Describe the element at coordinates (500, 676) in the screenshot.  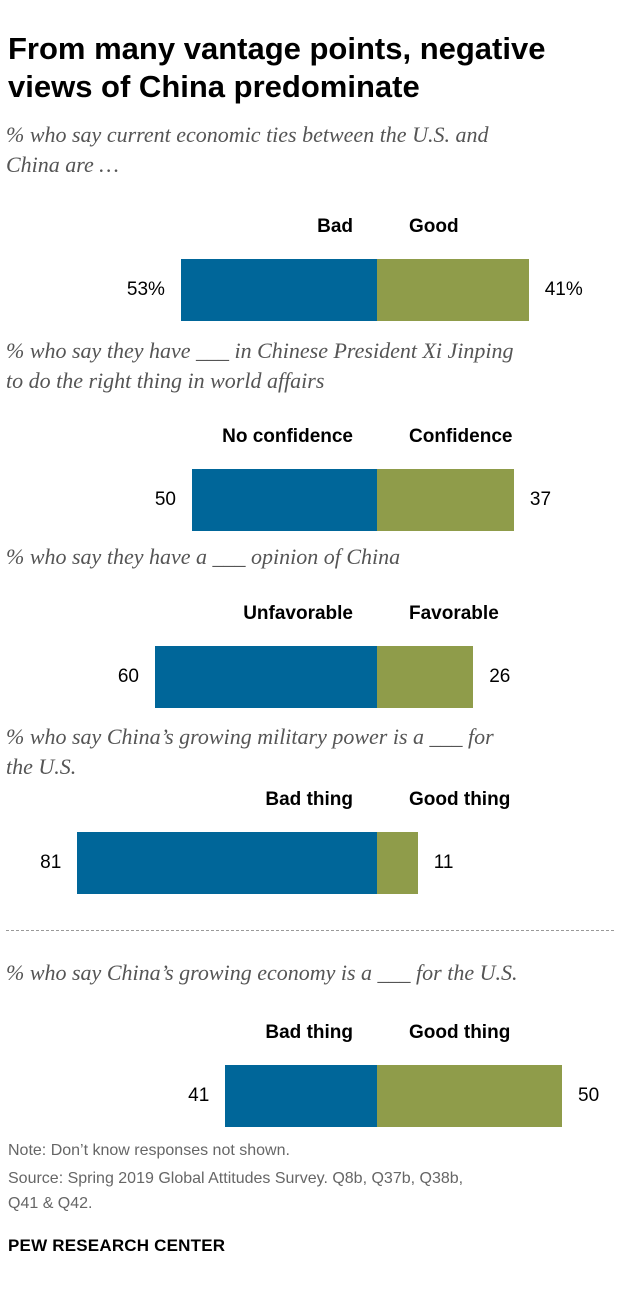
I see `data-label-positive: 26` at that location.